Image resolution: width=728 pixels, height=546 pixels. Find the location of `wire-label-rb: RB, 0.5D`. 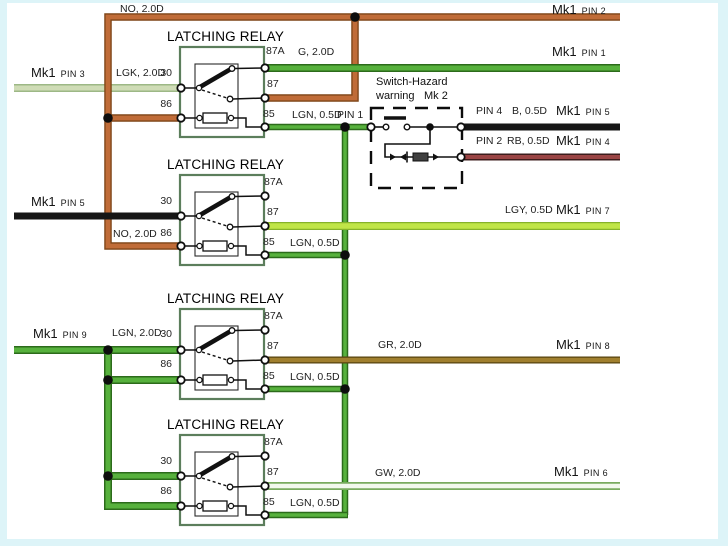

wire-label-rb: RB, 0.5D is located at coordinates (528, 141).